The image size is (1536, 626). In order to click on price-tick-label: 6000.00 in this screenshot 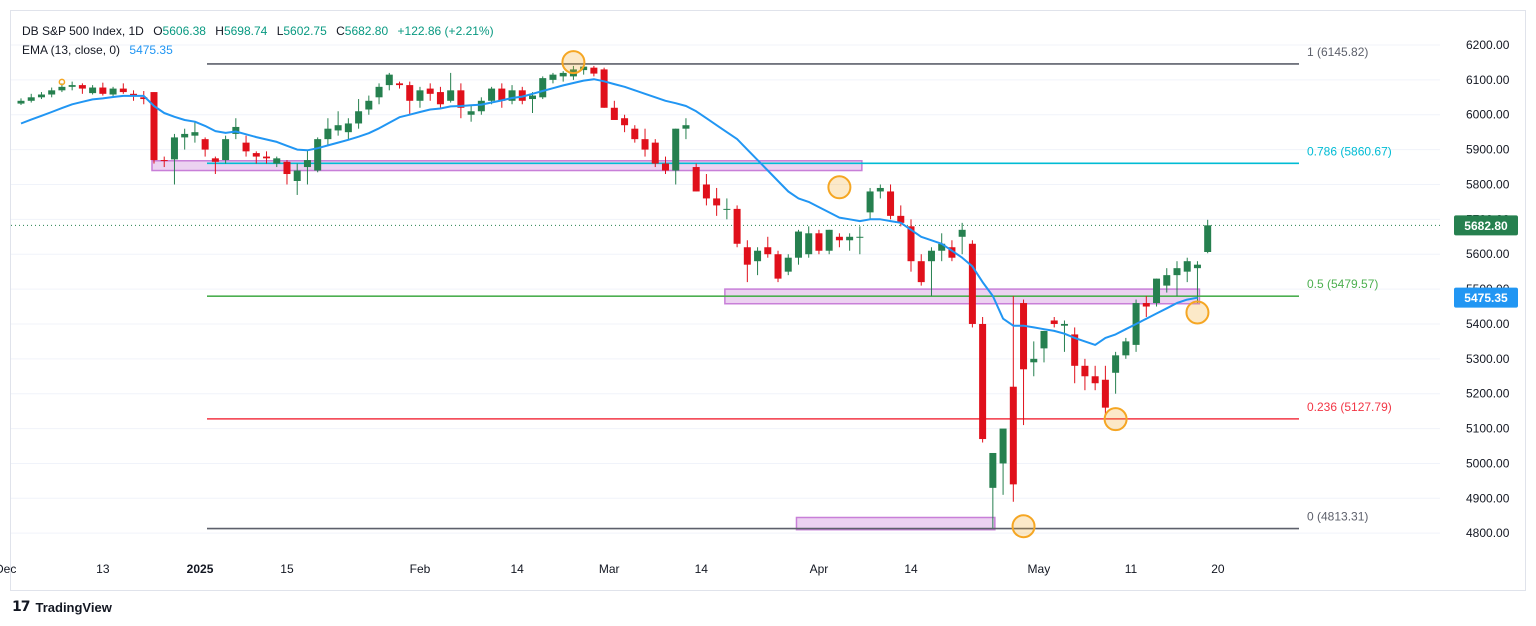, I will do `click(1488, 115)`.